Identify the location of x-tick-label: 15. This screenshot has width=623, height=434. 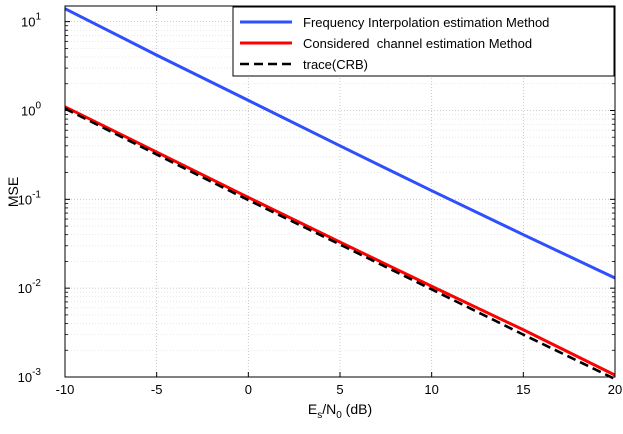
(523, 389).